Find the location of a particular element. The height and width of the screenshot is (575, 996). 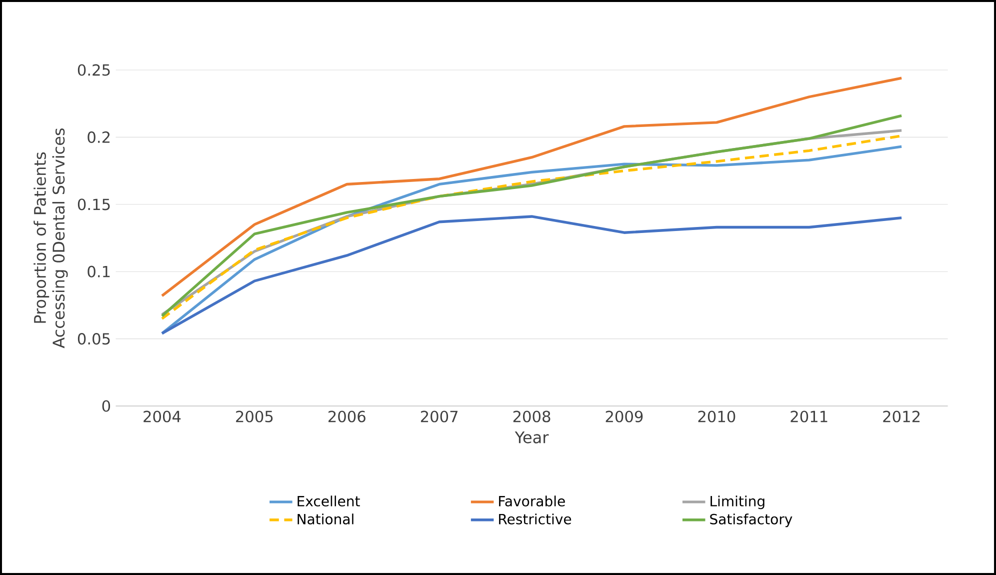

y-tick-label: 0.1 is located at coordinates (99, 272).